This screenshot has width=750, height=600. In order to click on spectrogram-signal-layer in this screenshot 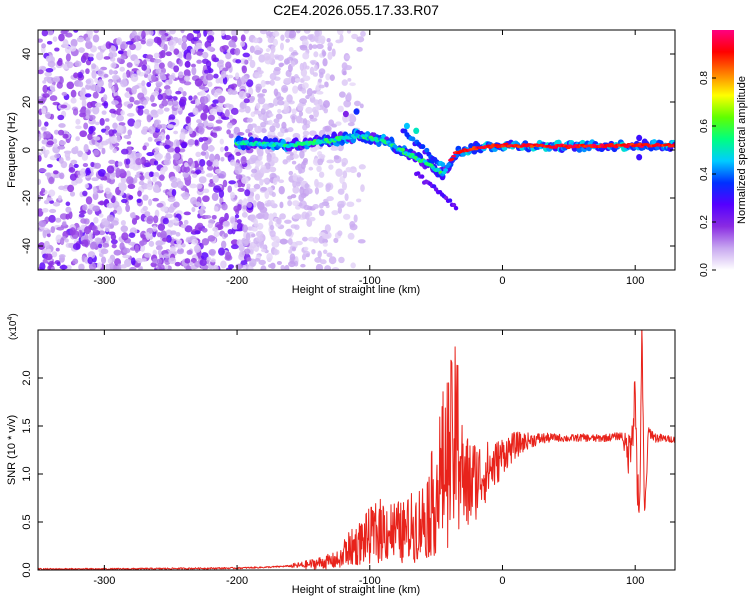, I will do `click(424, 159)`.